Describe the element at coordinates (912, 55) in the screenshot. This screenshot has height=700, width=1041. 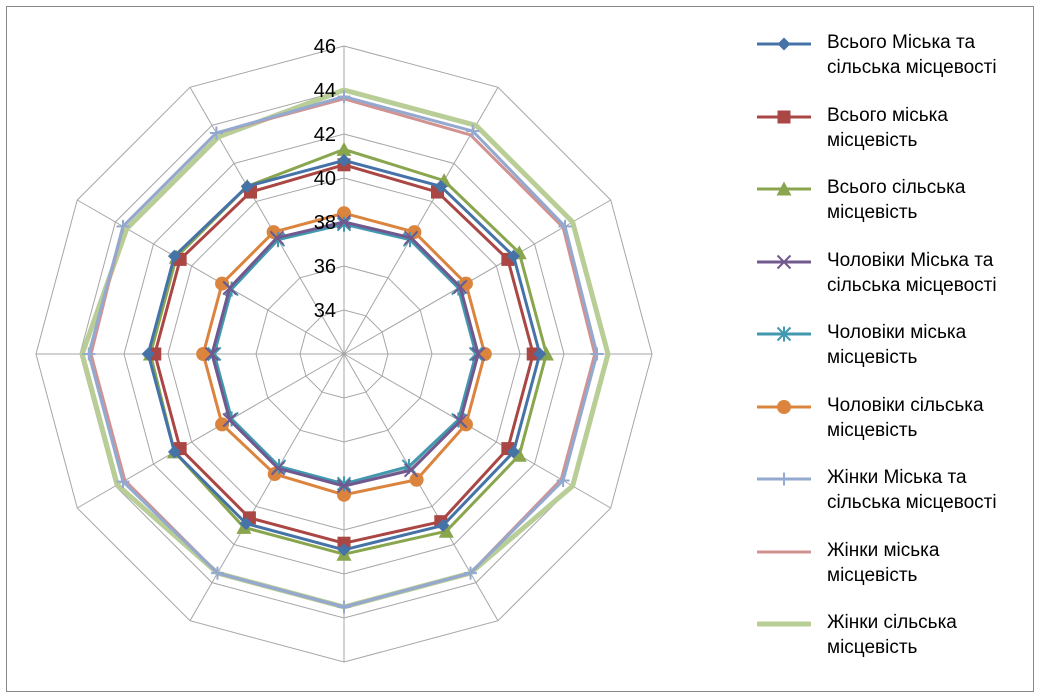
I see `legend-label: Всього Міська та сільська місцевості` at that location.